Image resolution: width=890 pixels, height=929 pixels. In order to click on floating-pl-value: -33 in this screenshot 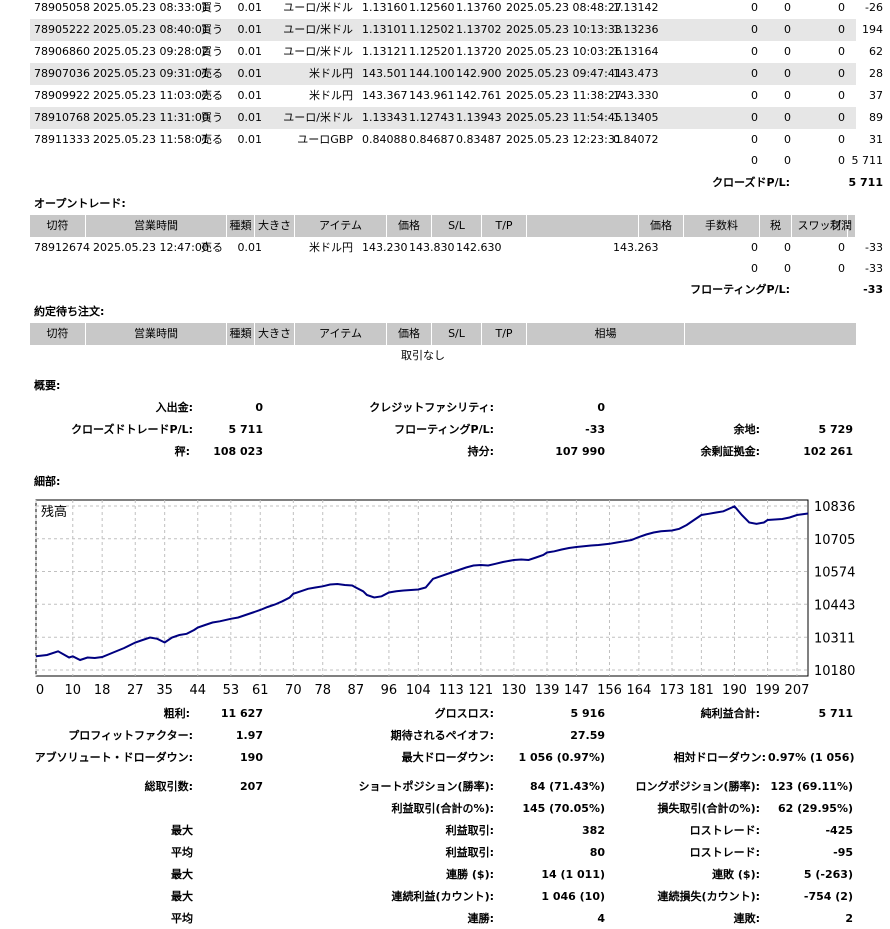, I will do `click(873, 289)`.